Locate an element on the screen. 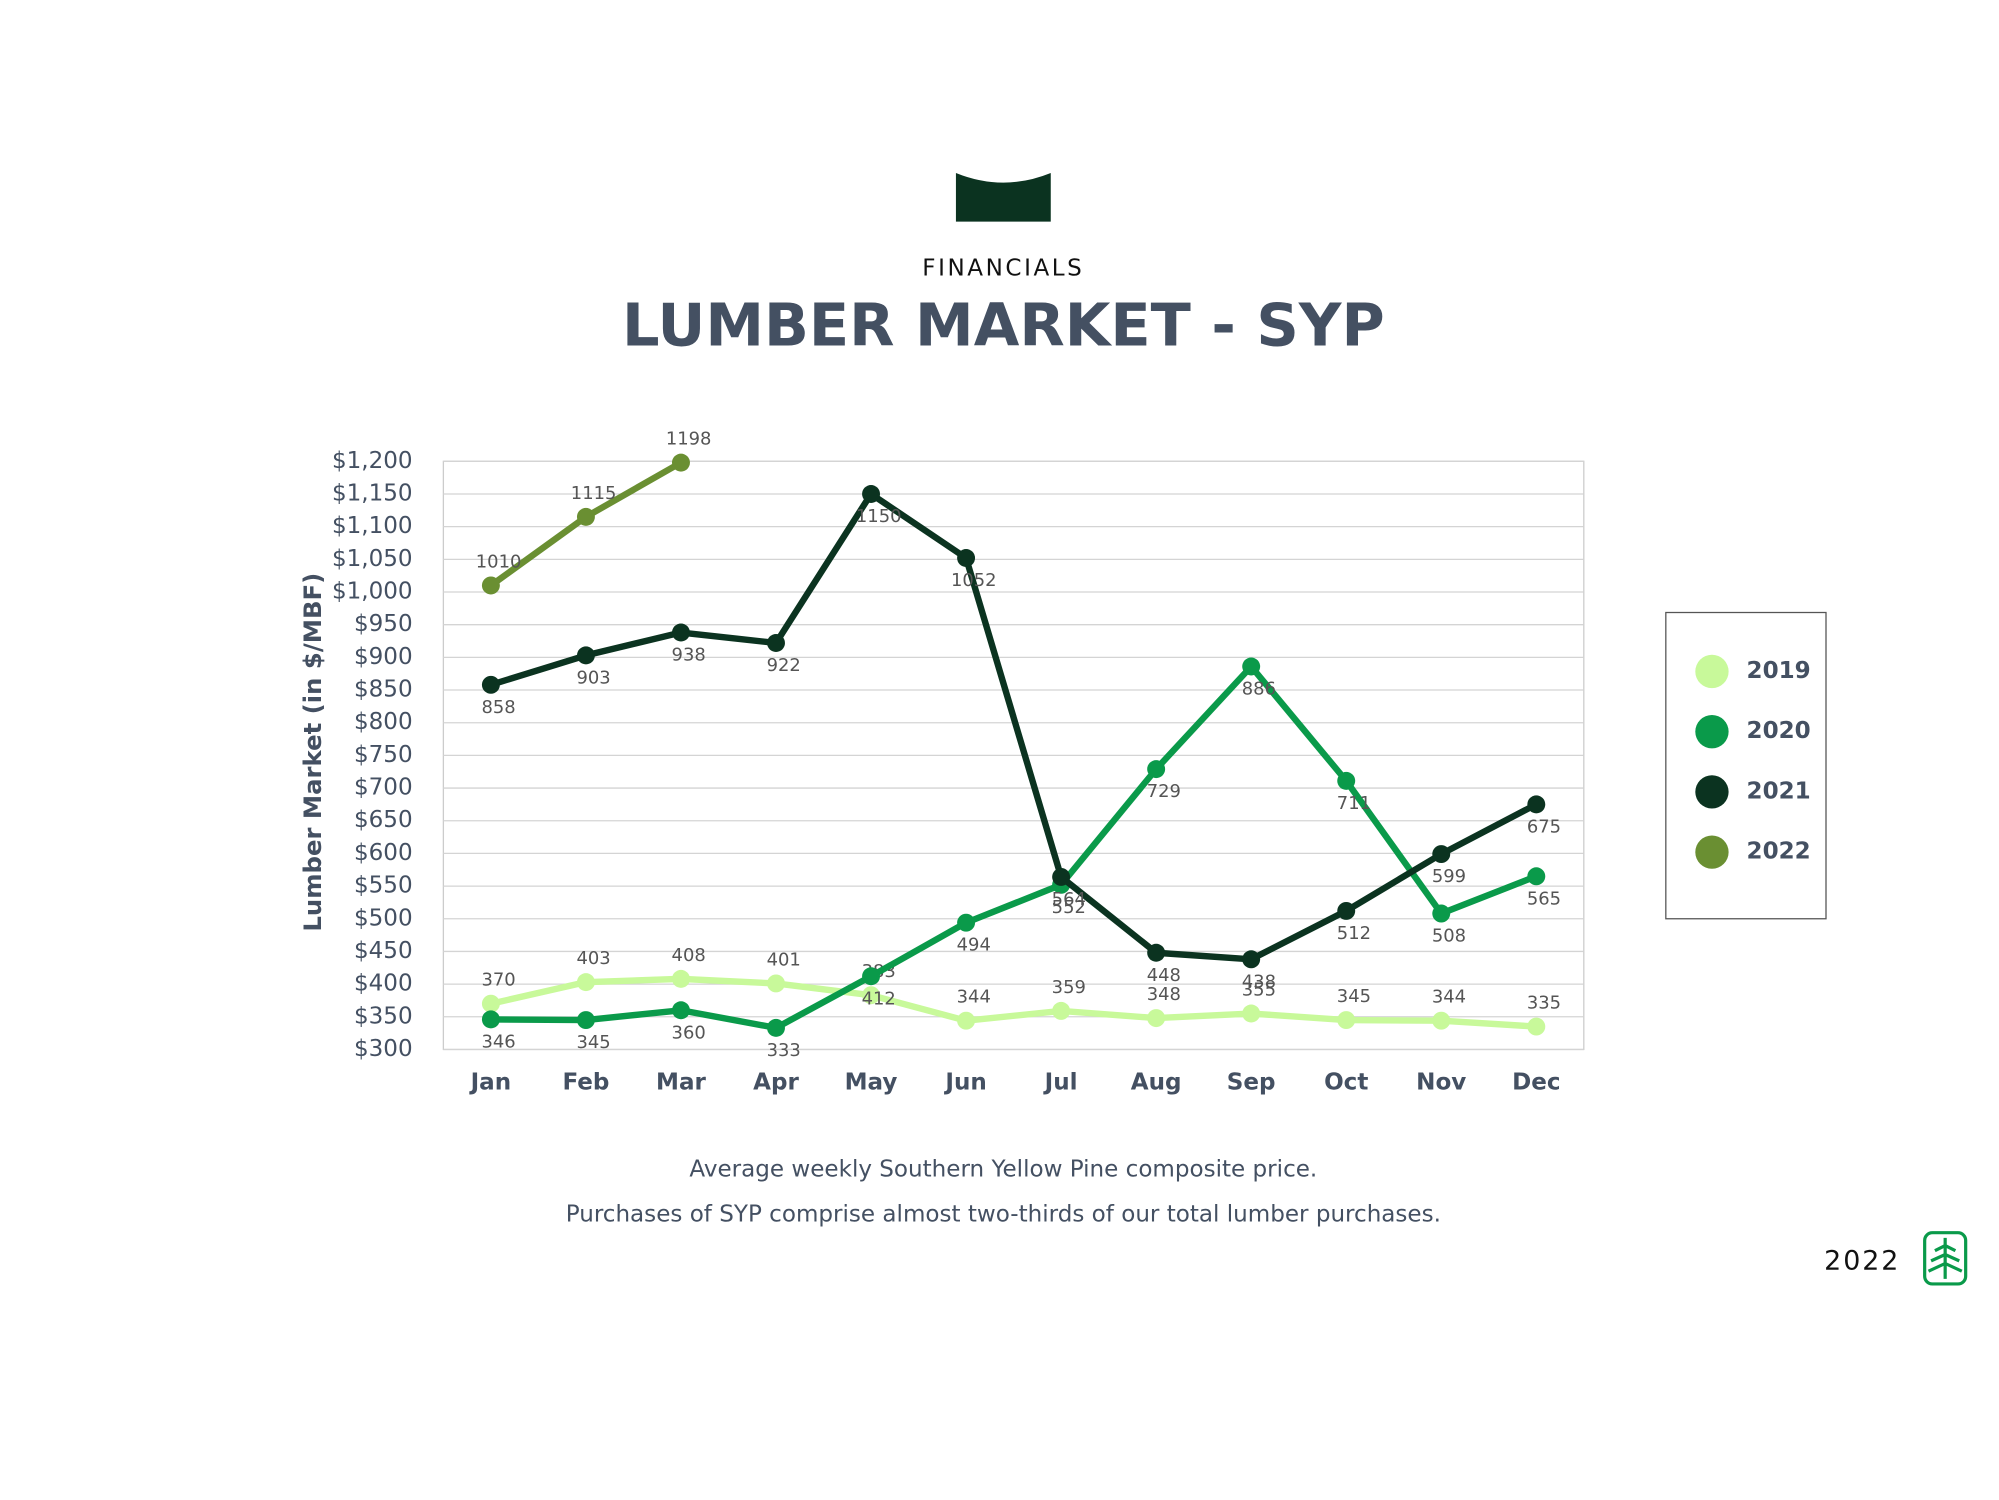 The image size is (1999, 1500). data-label: 355 is located at coordinates (1259, 989).